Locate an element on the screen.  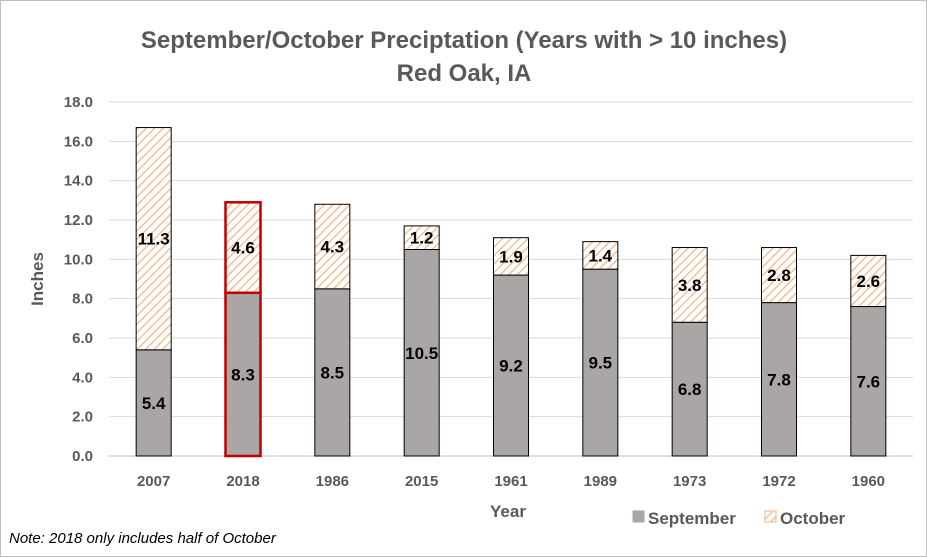
data-label: 9.5 is located at coordinates (601, 363).